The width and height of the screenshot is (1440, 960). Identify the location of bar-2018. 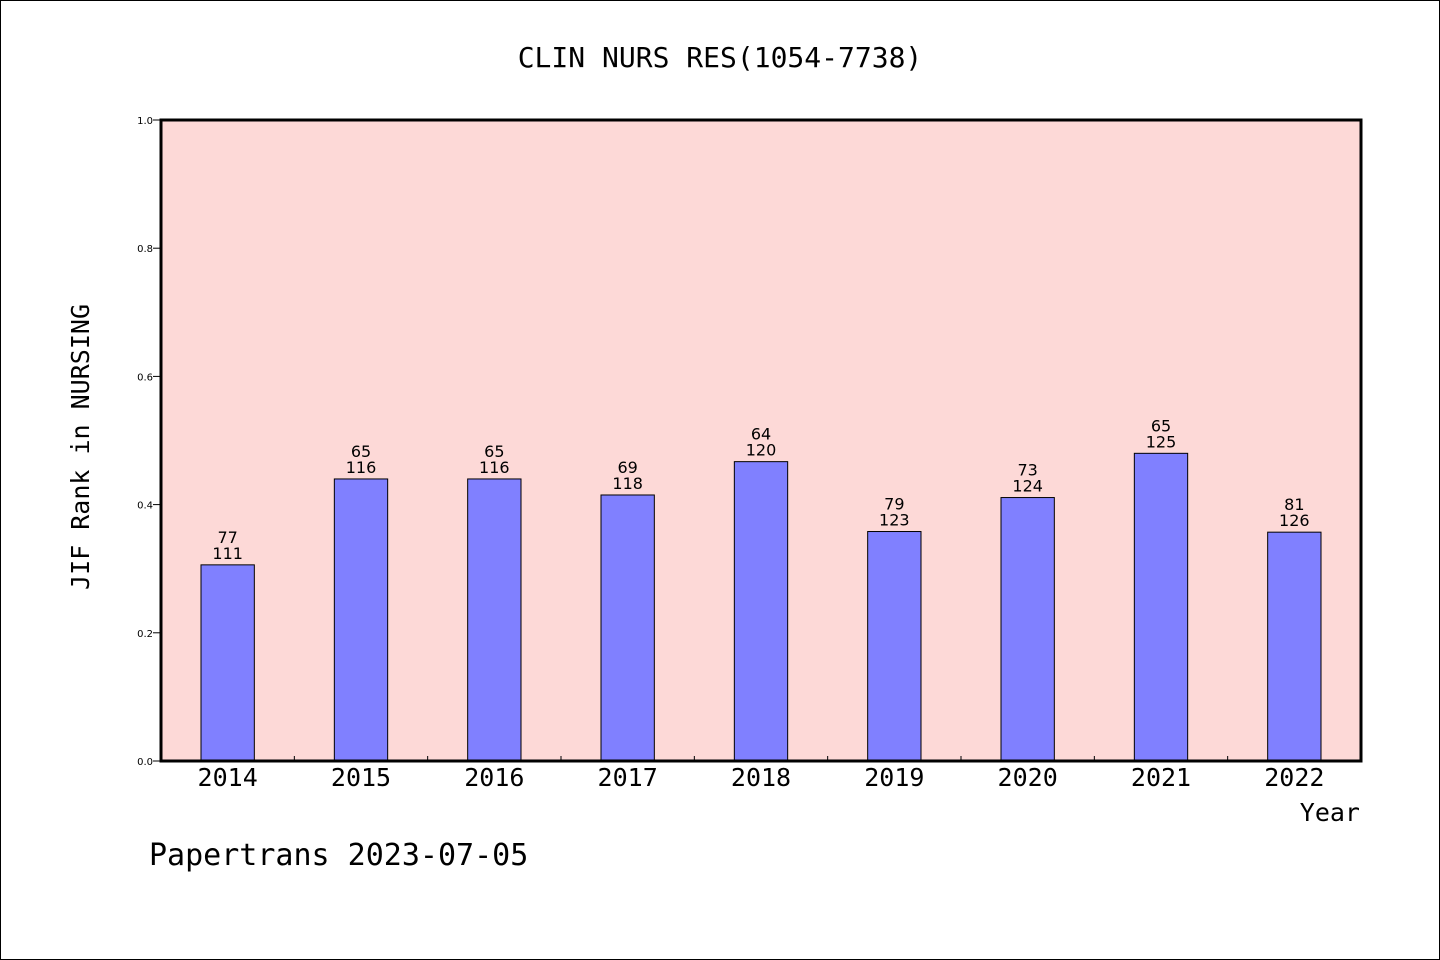
(761, 611).